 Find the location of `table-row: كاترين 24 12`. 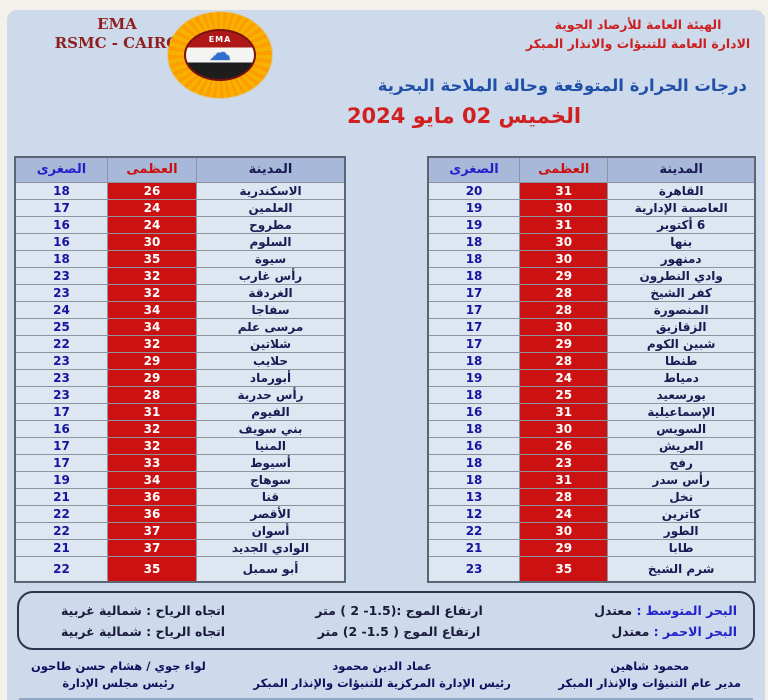

table-row: كاترين 24 12 is located at coordinates (591, 513).